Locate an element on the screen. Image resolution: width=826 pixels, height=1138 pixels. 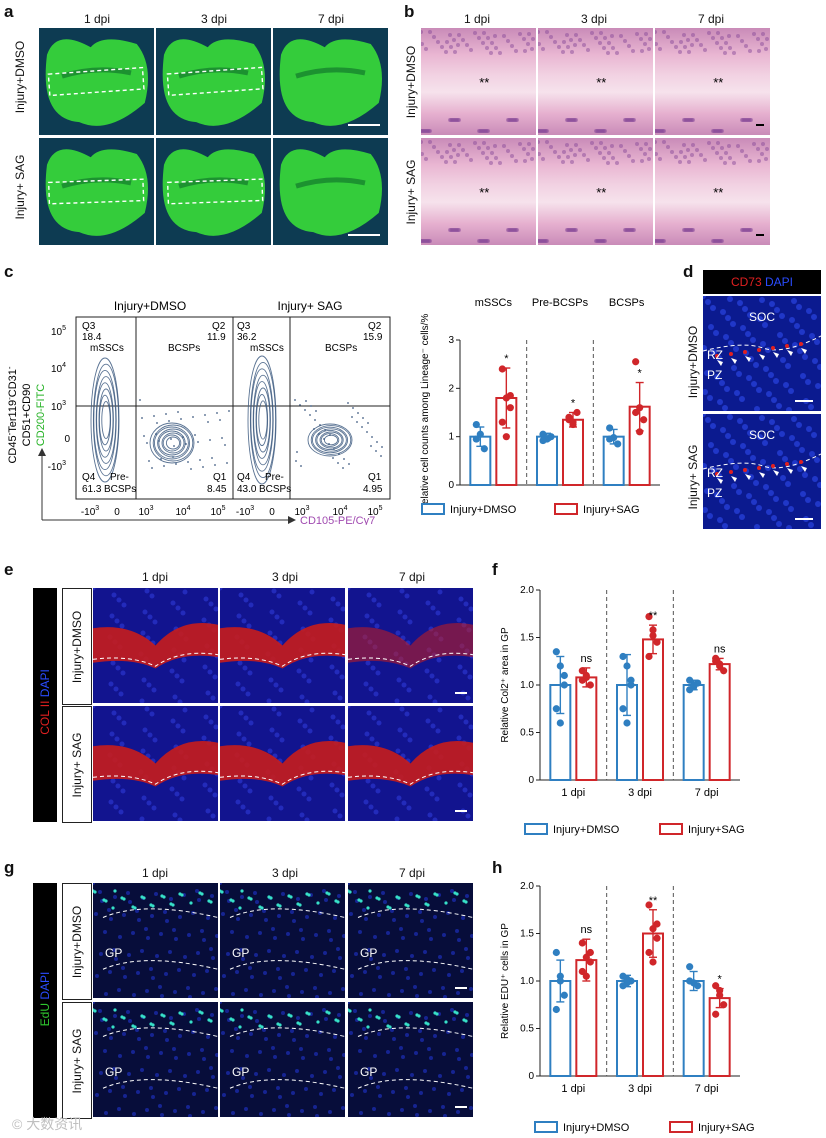
xtick-s4: 104 is located at coordinates (339, 511).